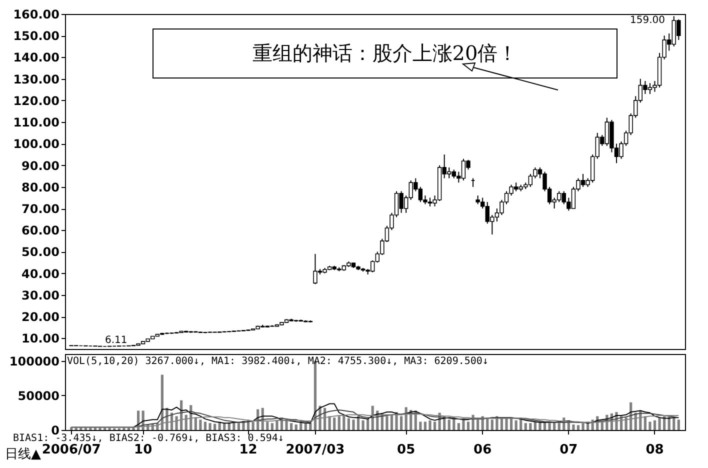  I want to click on y-tick-label: 90.00, so click(41, 165).